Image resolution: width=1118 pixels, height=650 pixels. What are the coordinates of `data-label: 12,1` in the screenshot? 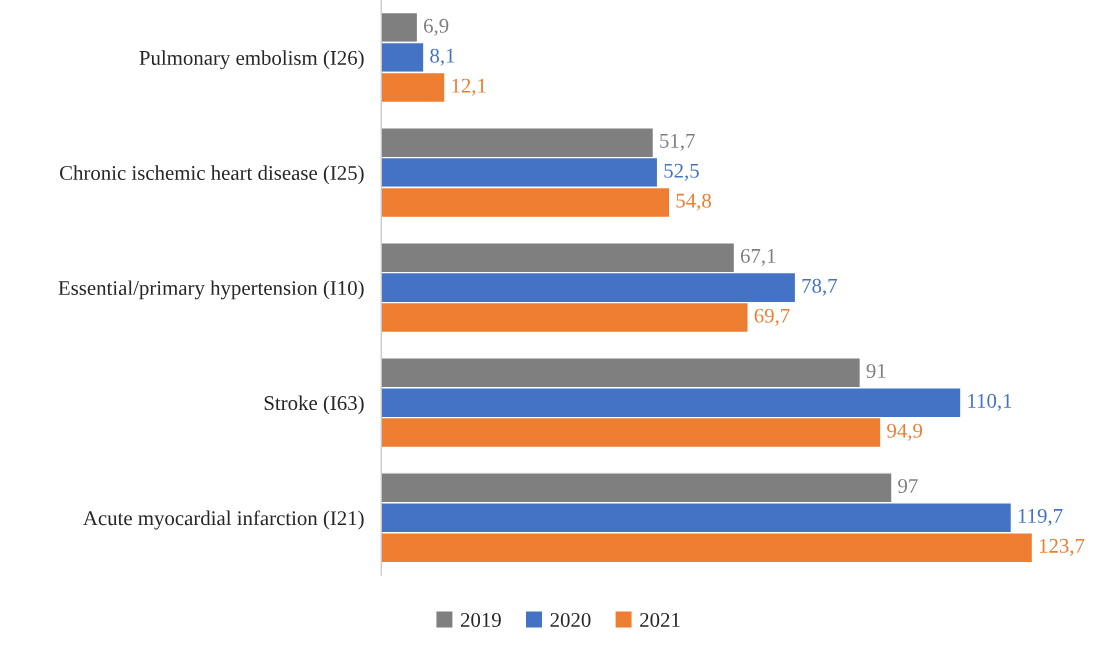 It's located at (469, 87).